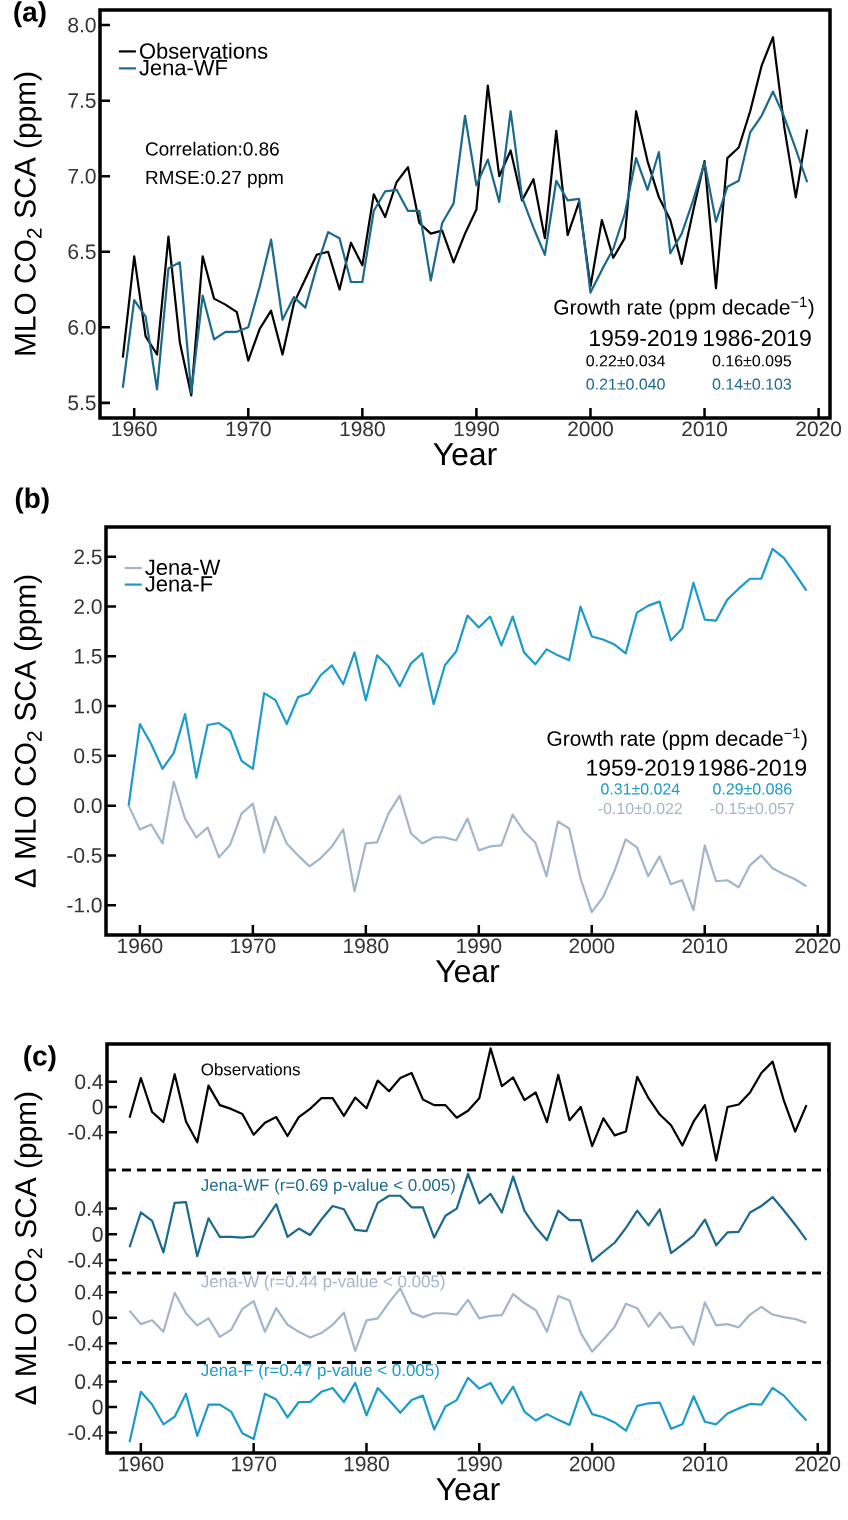 This screenshot has width=848, height=1520. Describe the element at coordinates (250, 1069) in the screenshot. I see `series-label: Observations` at that location.